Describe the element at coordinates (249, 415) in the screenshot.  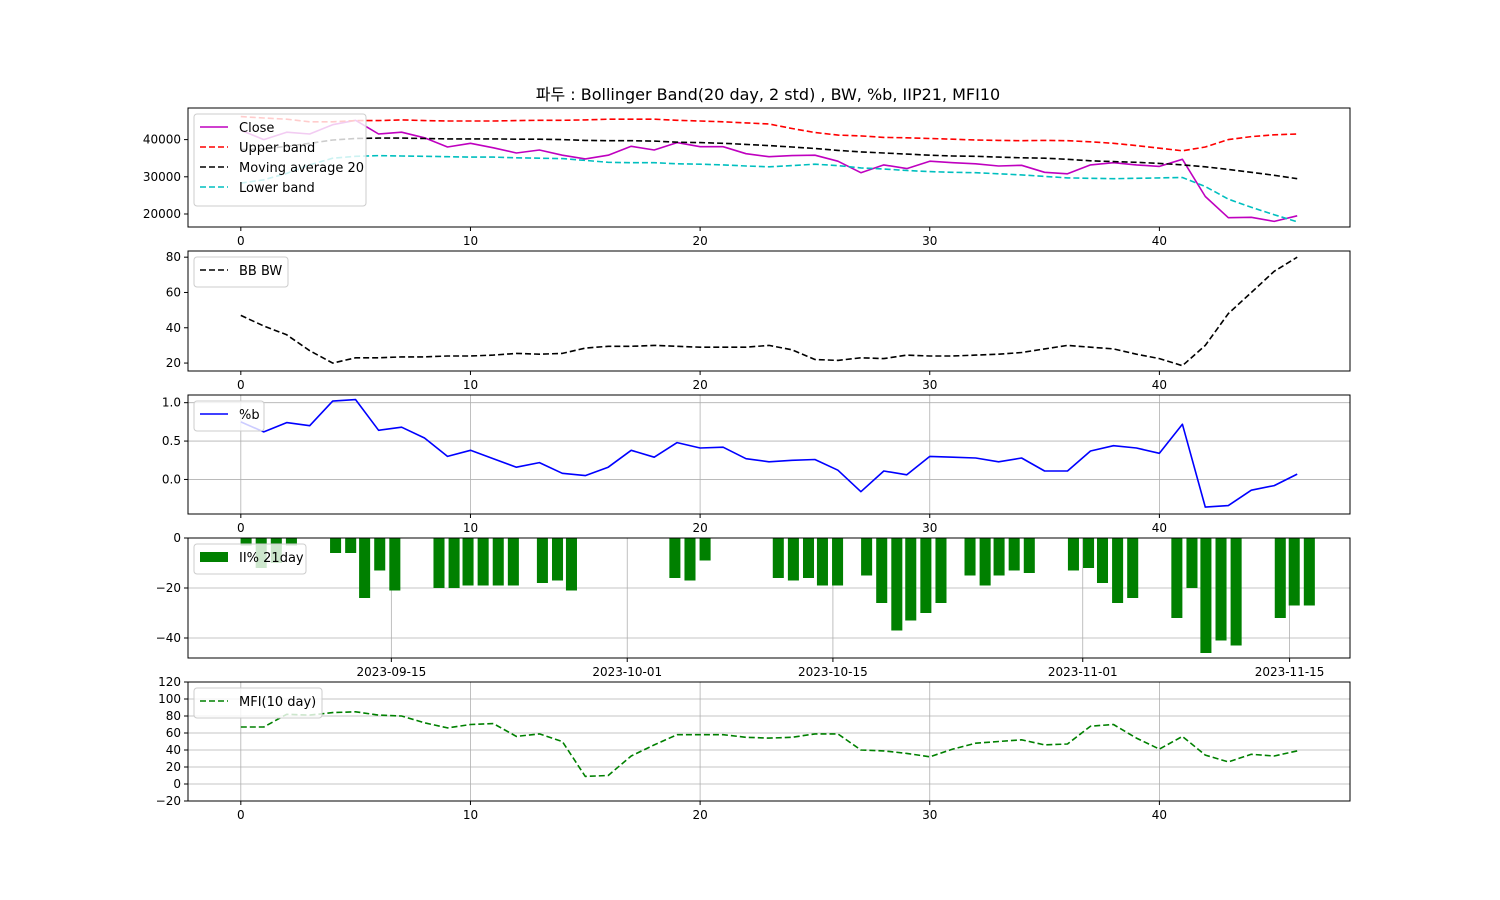
I see `legend-label: %b` at that location.